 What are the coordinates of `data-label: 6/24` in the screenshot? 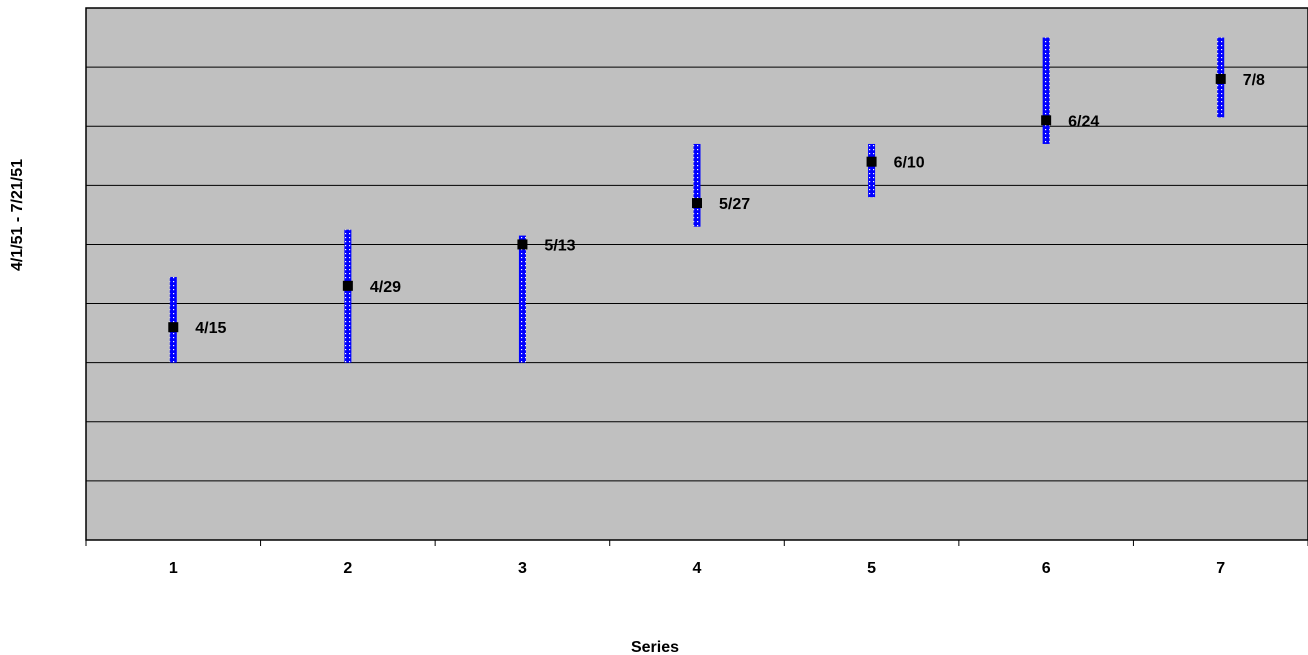 It's located at (1083, 121).